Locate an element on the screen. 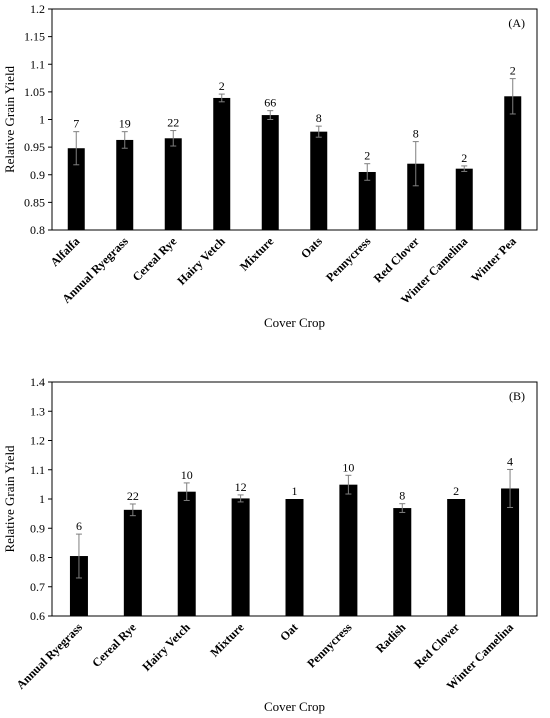 The width and height of the screenshot is (550, 718). sample-size-label: 12 is located at coordinates (241, 487).